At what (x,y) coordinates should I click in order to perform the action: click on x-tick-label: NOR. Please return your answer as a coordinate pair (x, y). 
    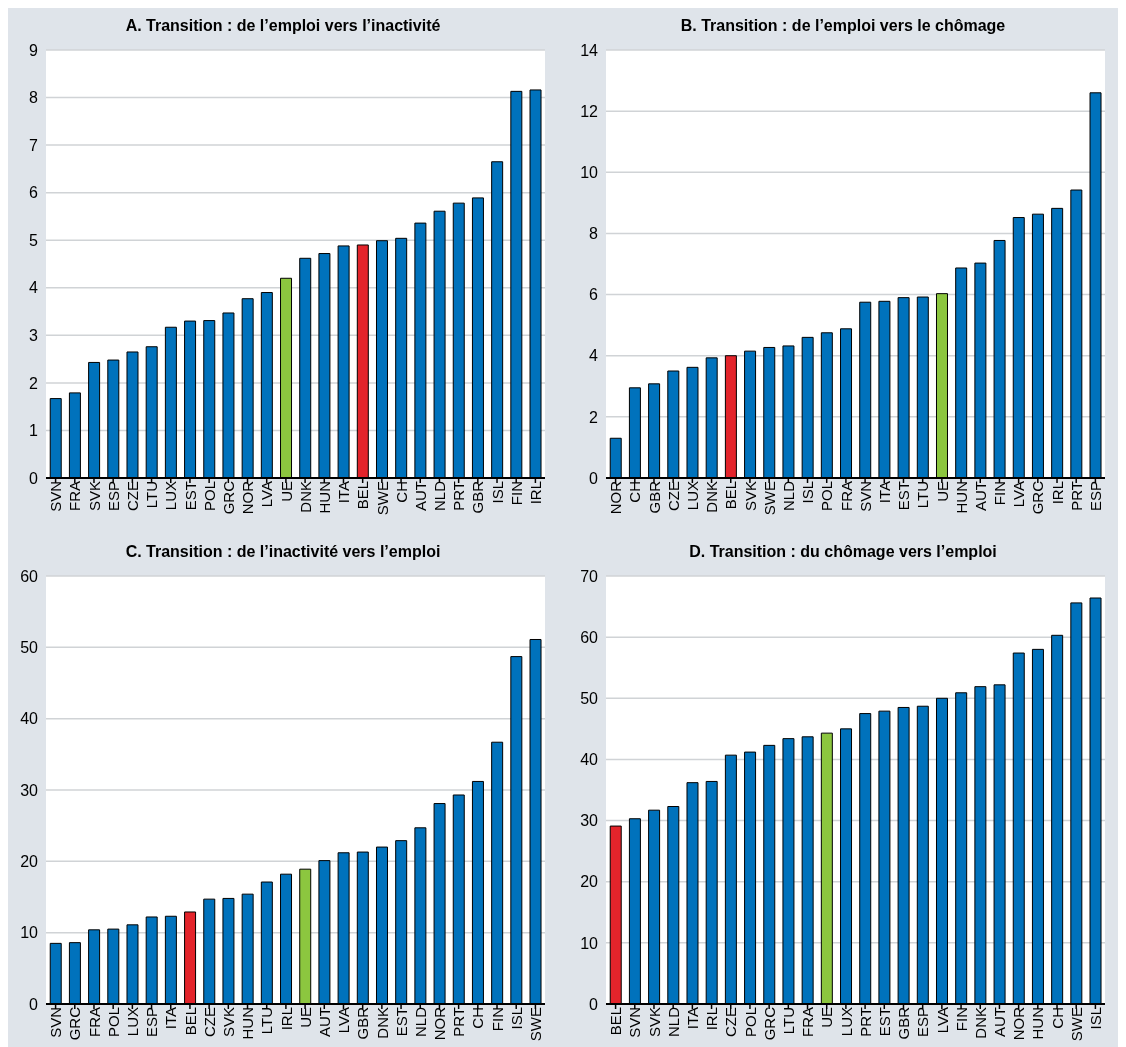
    Looking at the image, I should click on (440, 1023).